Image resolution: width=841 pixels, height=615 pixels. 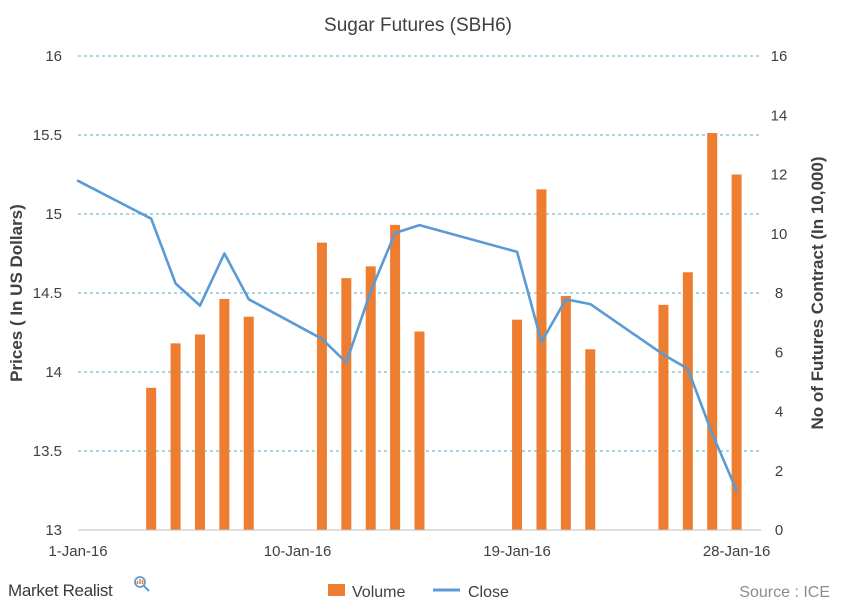 I want to click on right-tick-label: 12, so click(x=779, y=175).